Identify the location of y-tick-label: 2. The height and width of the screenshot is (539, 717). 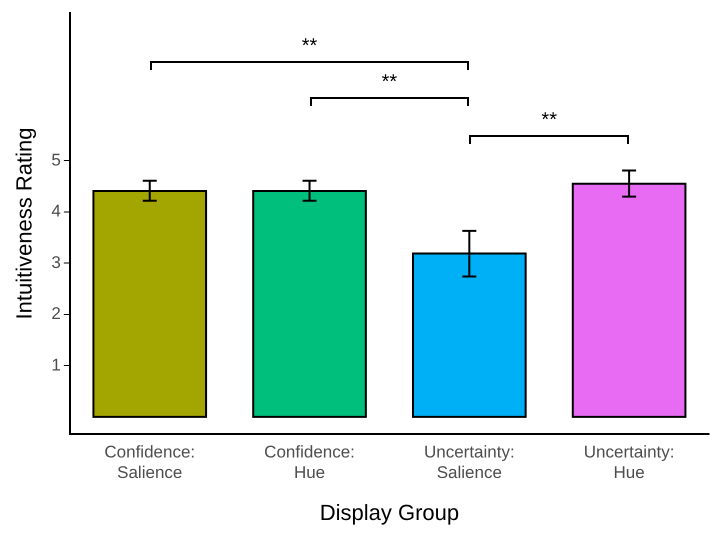
(56, 314).